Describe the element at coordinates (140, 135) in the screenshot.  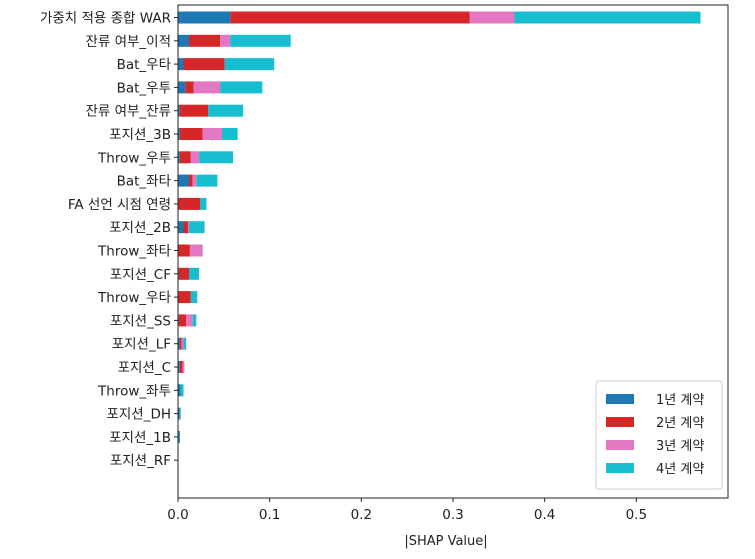
I see `y-tick-label: 포지션_3B` at that location.